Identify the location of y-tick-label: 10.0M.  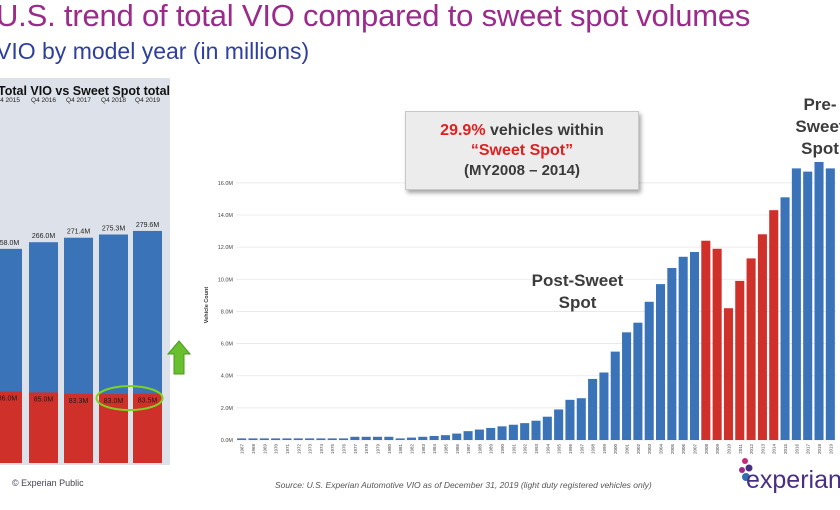
(226, 280).